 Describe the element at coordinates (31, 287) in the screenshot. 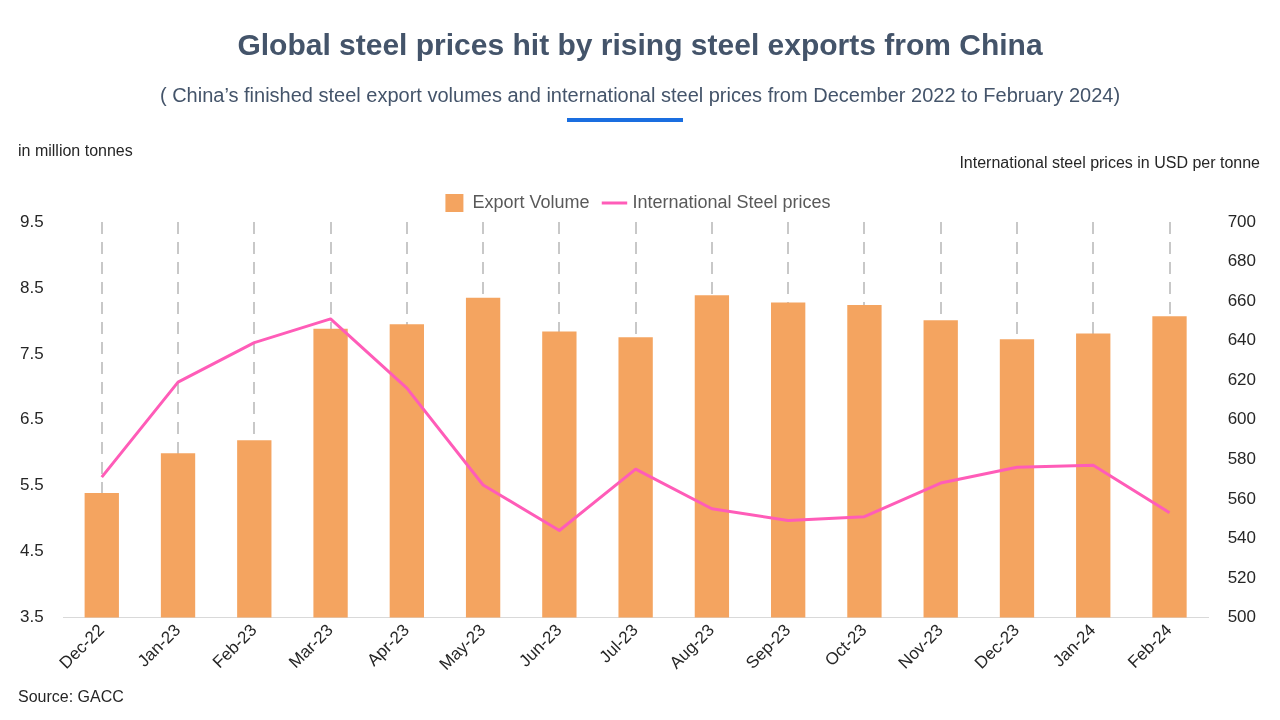

I see `y-tick-label: 8.5` at that location.